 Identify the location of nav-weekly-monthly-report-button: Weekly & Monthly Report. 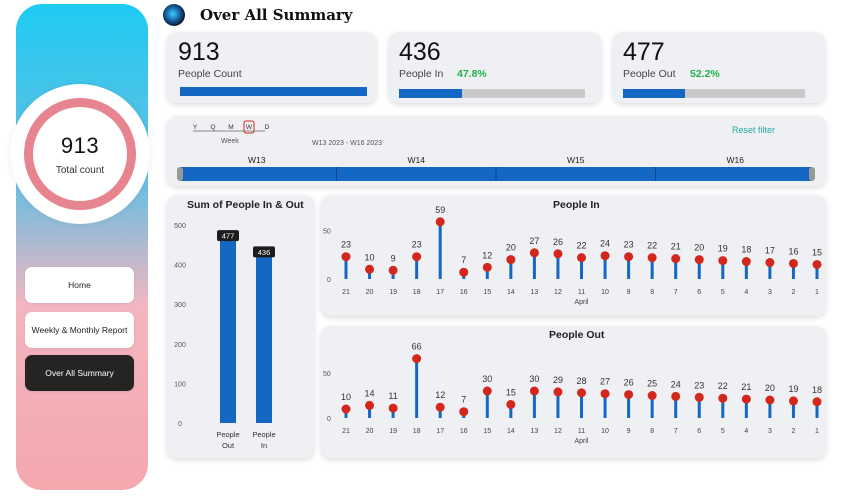
(79, 330).